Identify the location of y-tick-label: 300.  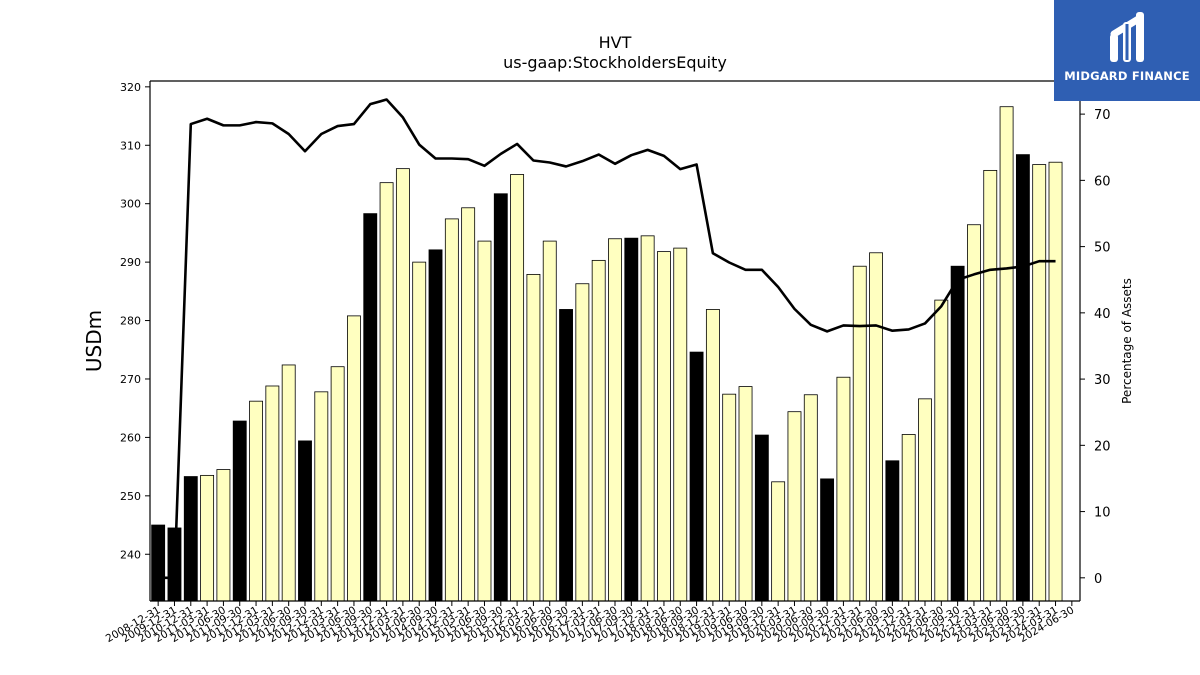
(130, 204).